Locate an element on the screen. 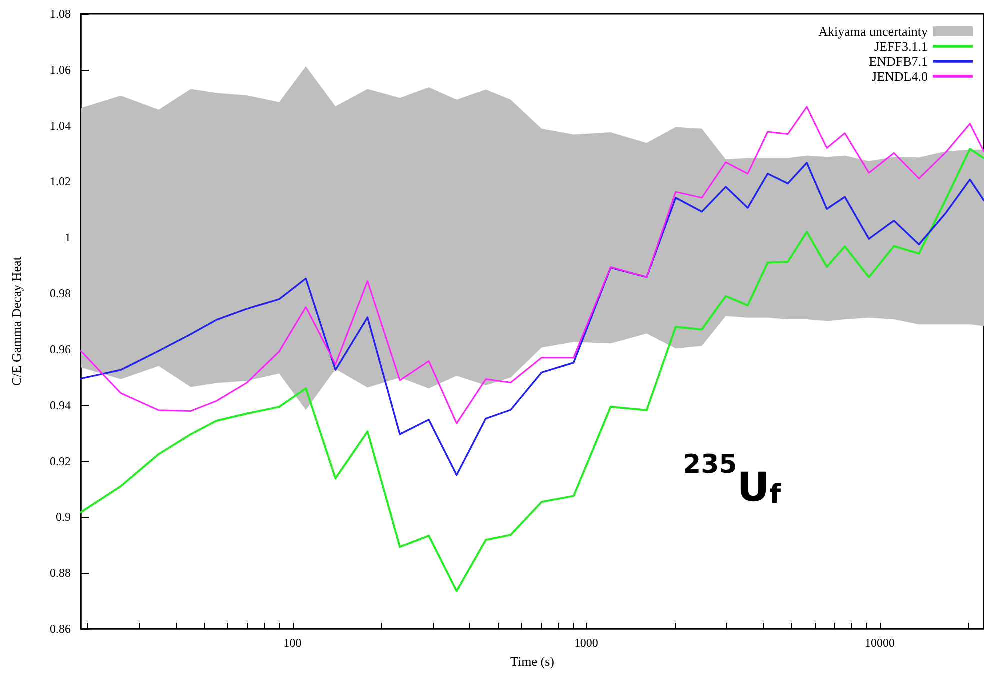 The width and height of the screenshot is (984, 673). legend-label: Akiyama uncertainty is located at coordinates (873, 31).